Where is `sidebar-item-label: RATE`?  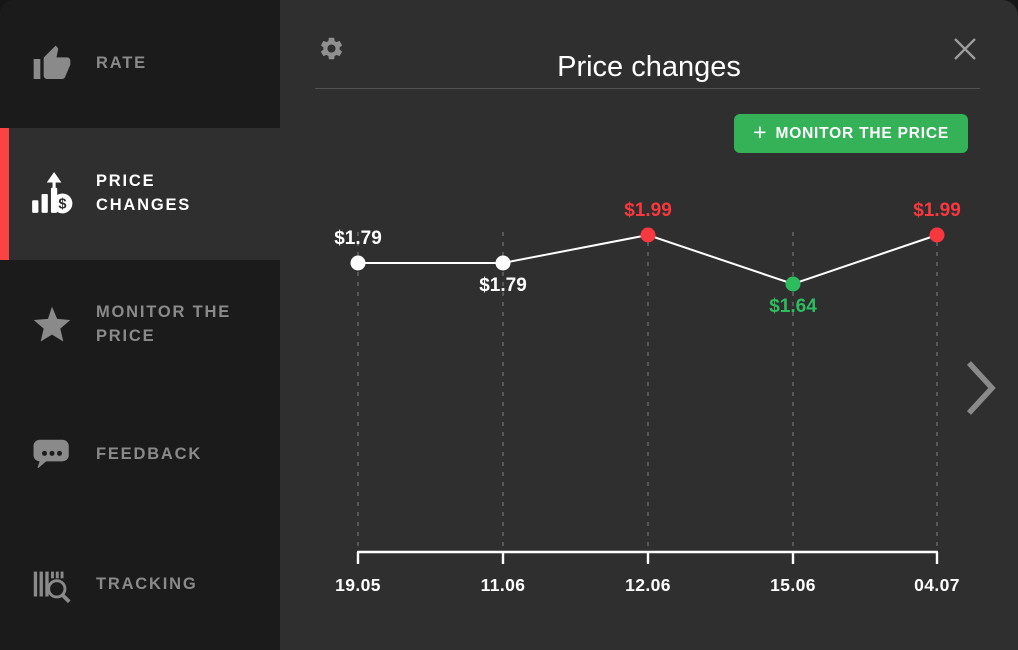
sidebar-item-label: RATE is located at coordinates (121, 63).